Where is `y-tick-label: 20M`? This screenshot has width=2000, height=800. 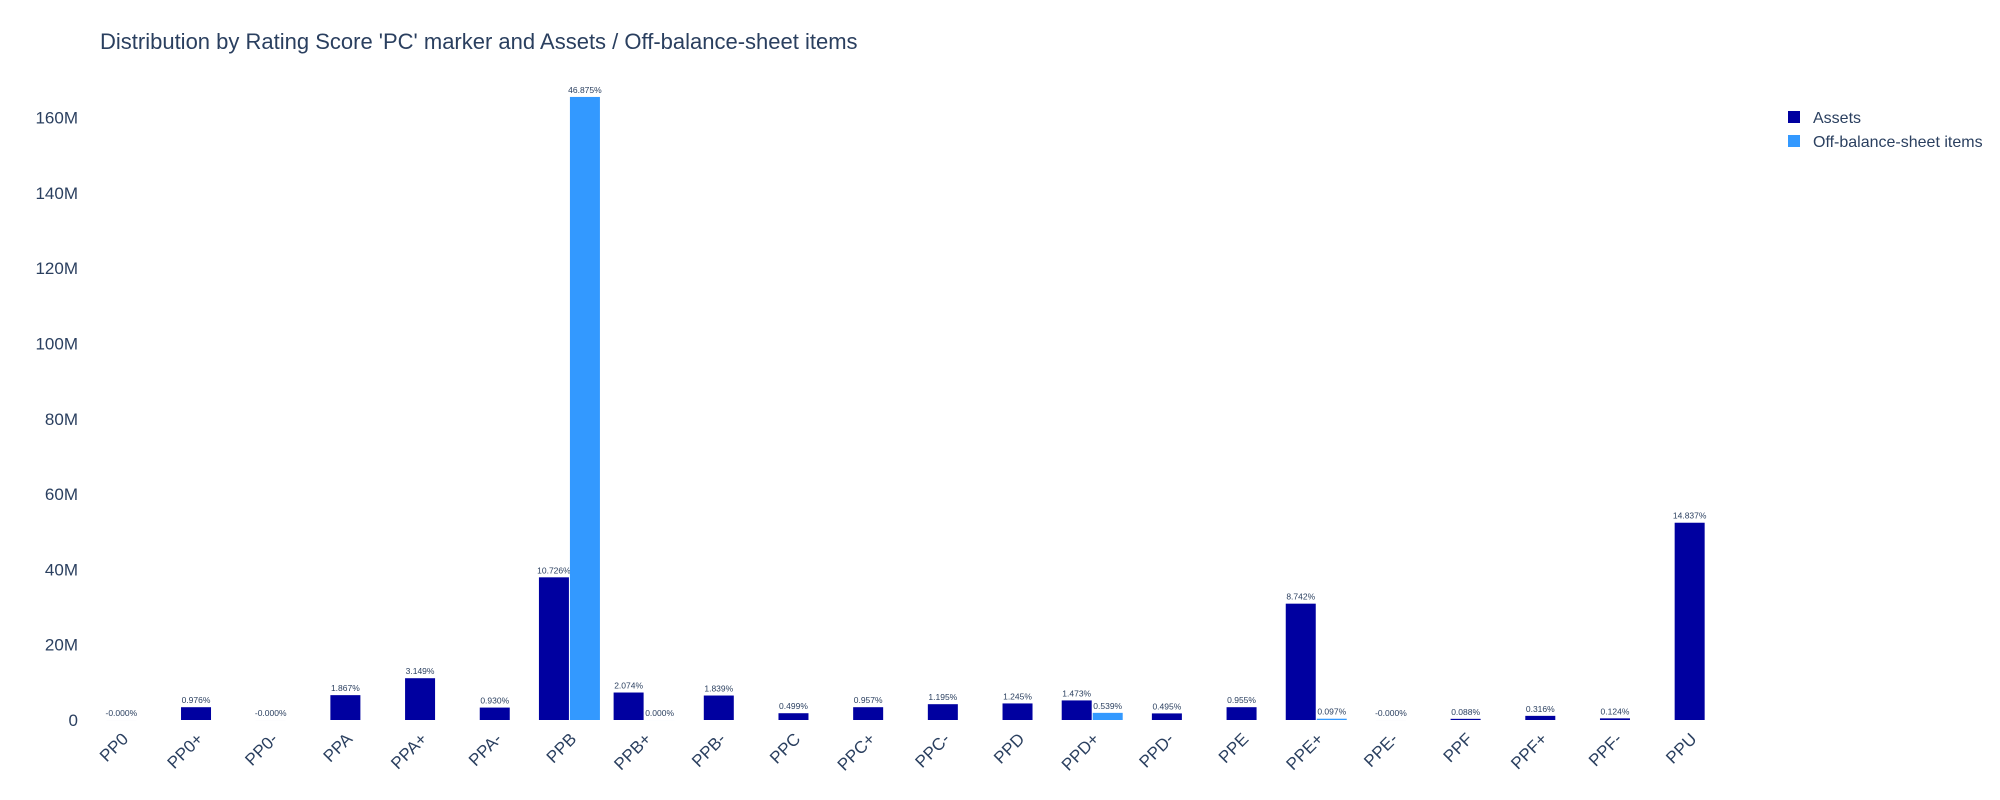 y-tick-label: 20M is located at coordinates (61, 645).